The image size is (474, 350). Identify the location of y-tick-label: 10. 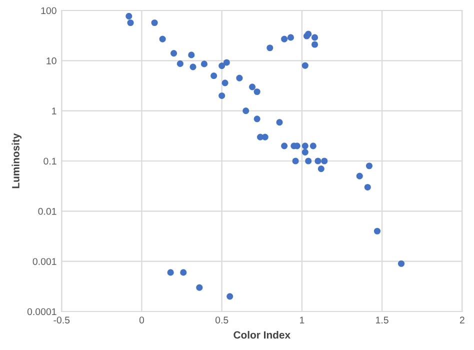
(51, 60).